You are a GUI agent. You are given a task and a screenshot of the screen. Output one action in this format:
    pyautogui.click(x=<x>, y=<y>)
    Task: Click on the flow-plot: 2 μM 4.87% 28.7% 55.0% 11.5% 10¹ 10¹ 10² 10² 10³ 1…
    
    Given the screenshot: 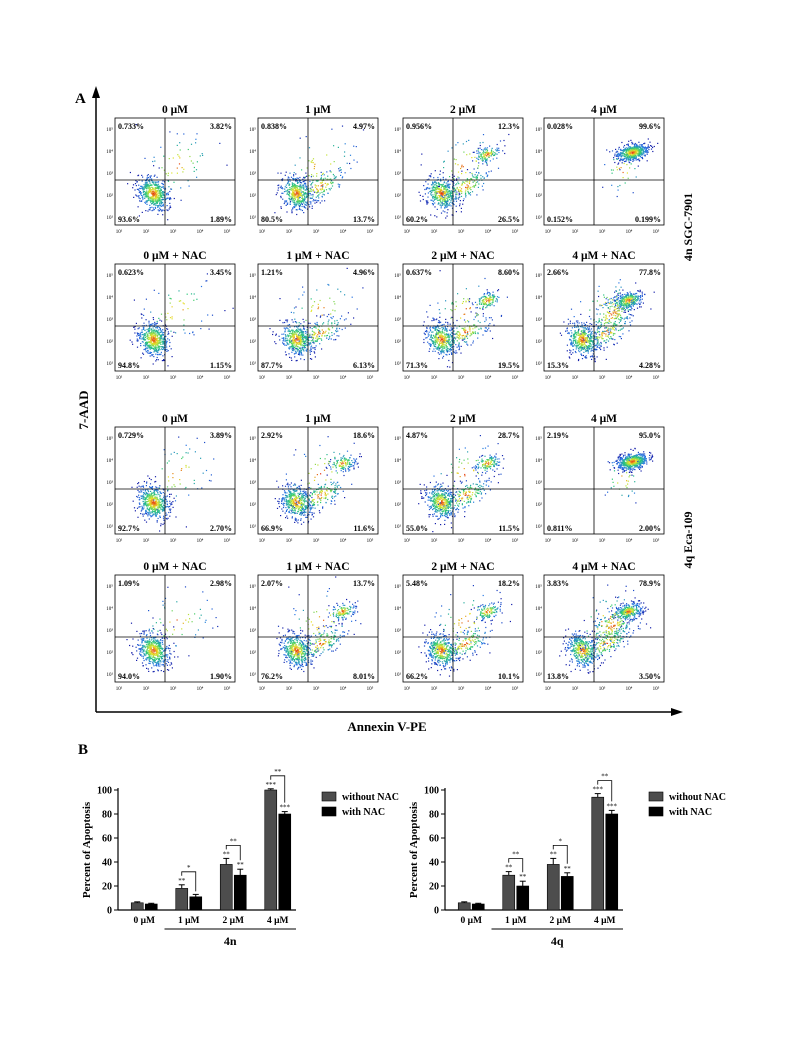 What is the action you would take?
    pyautogui.click(x=459, y=478)
    